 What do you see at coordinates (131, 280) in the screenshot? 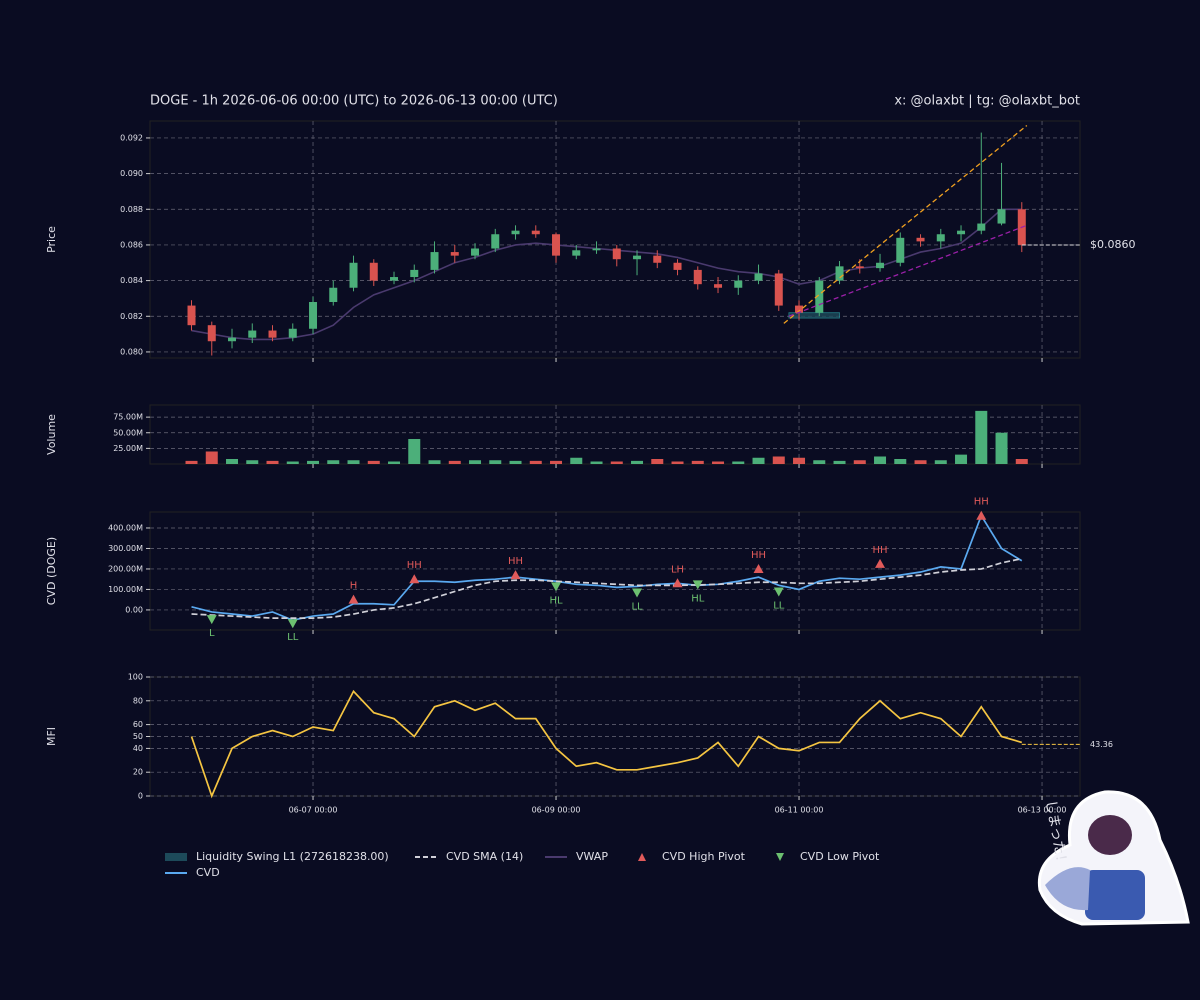
I see `y-tick-label: 0.084` at bounding box center [131, 280].